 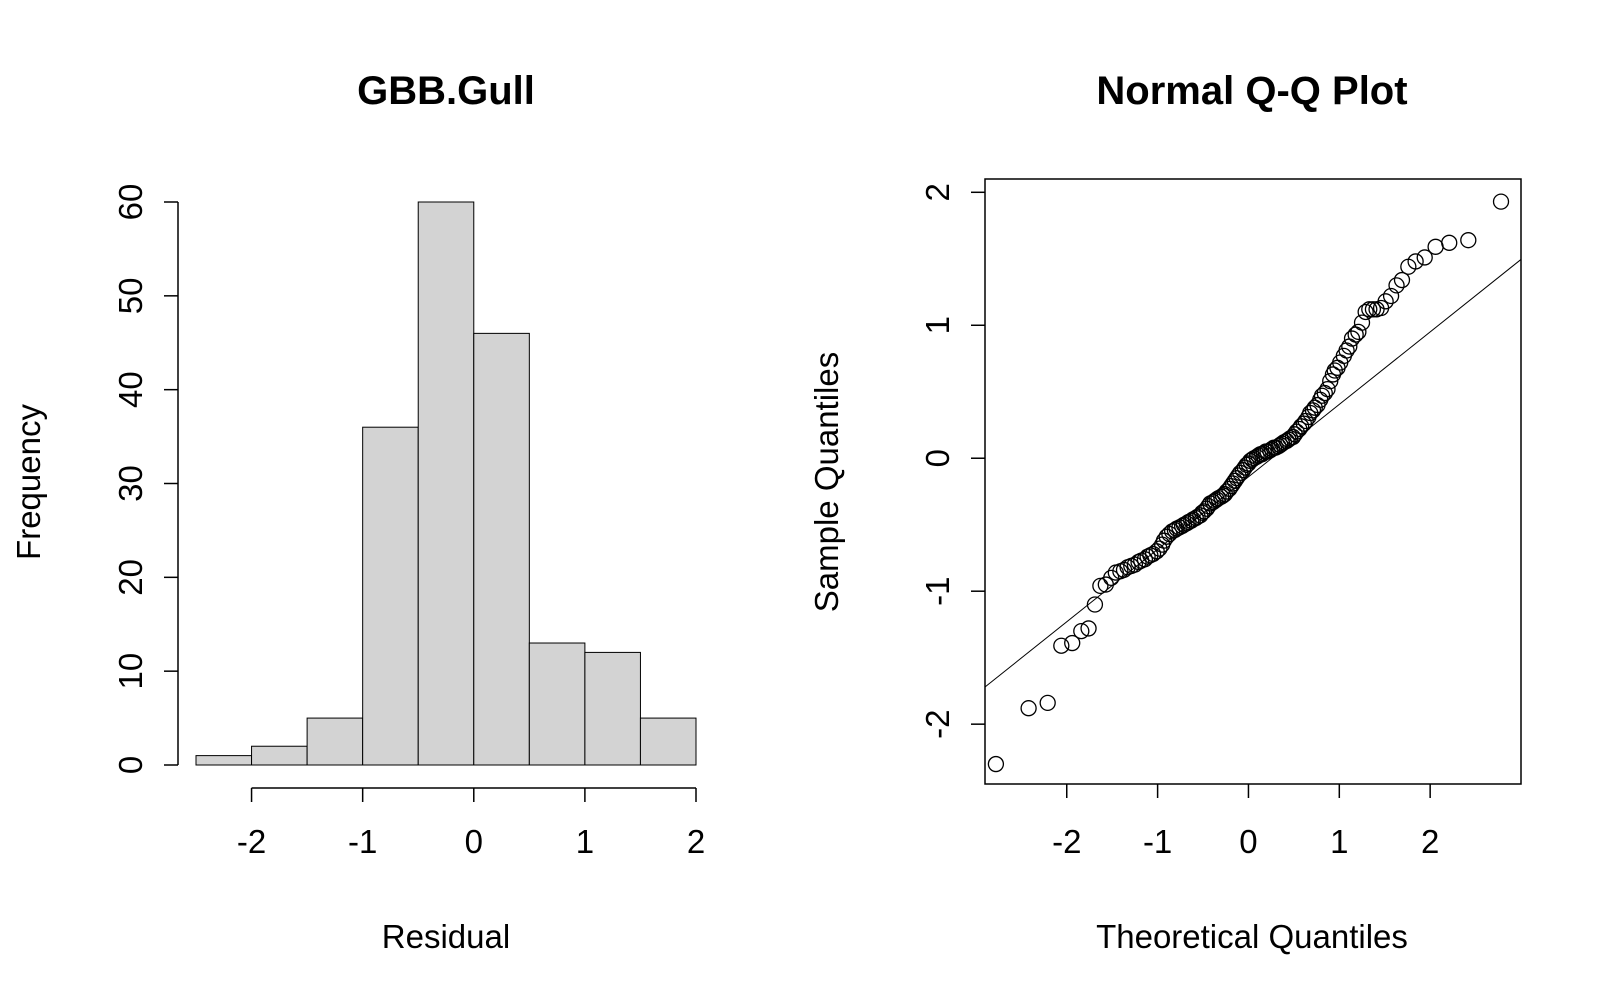 I want to click on histogram-title: GBB.Gull, so click(x=446, y=91).